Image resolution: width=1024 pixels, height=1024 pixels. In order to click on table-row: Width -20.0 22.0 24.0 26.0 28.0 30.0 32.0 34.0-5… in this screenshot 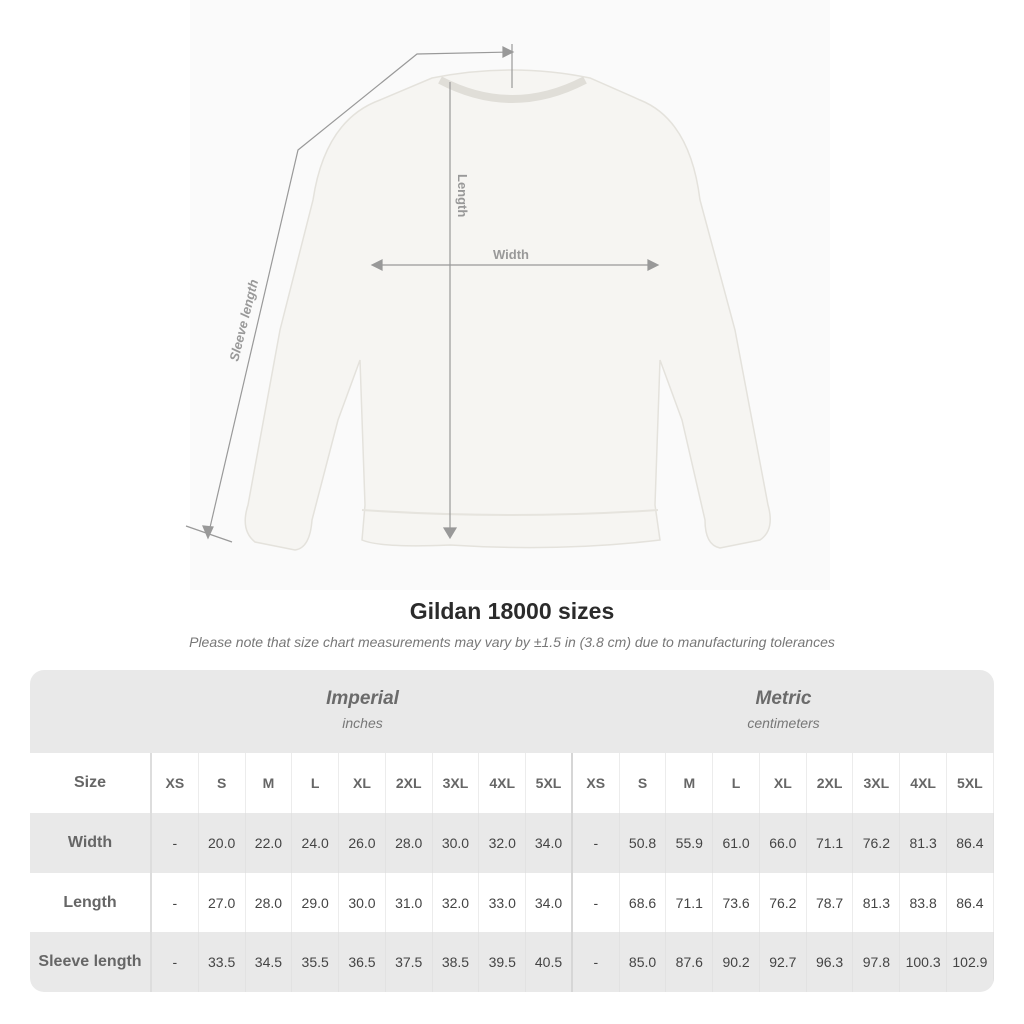, I will do `click(512, 843)`.